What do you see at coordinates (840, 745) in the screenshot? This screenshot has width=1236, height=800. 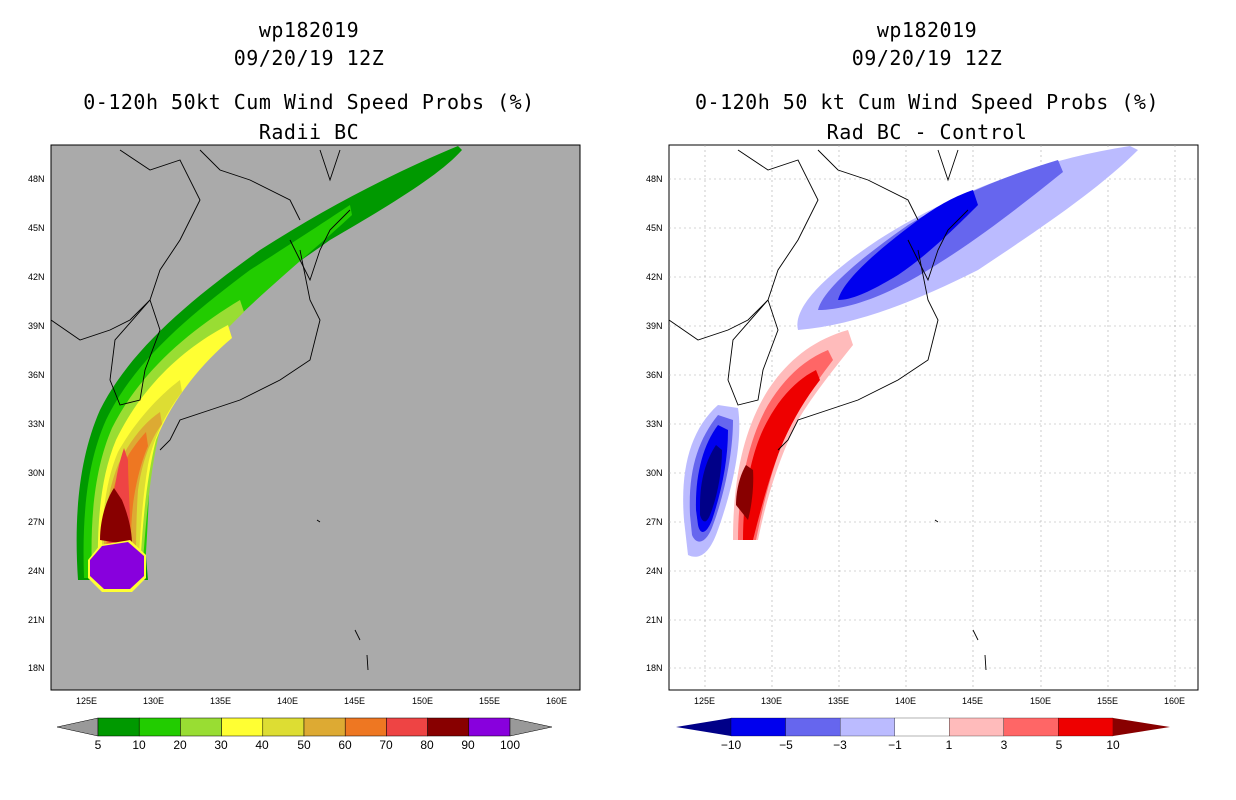 I see `right-cb-label: −3` at bounding box center [840, 745].